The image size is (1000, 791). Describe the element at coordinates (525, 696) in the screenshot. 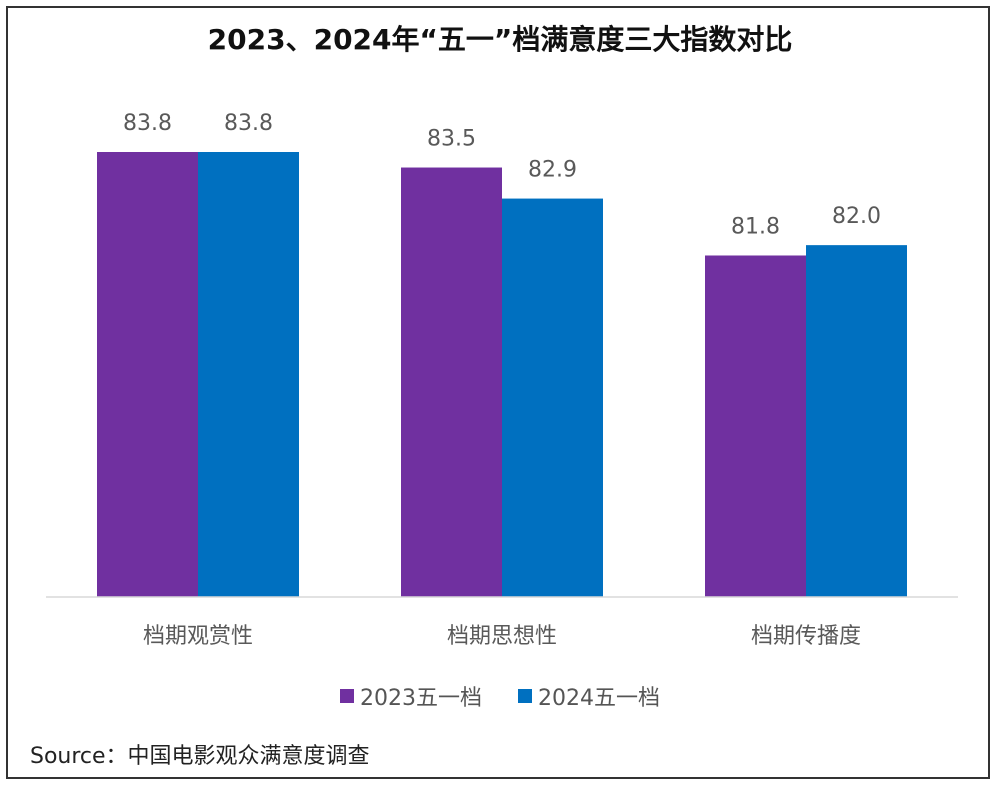

I see `legend-swatch-2024` at that location.